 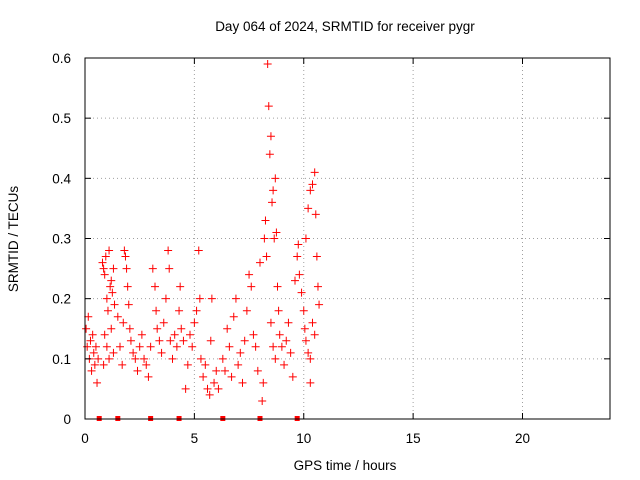 I want to click on y-tick-label: 0.2, so click(x=61, y=299).